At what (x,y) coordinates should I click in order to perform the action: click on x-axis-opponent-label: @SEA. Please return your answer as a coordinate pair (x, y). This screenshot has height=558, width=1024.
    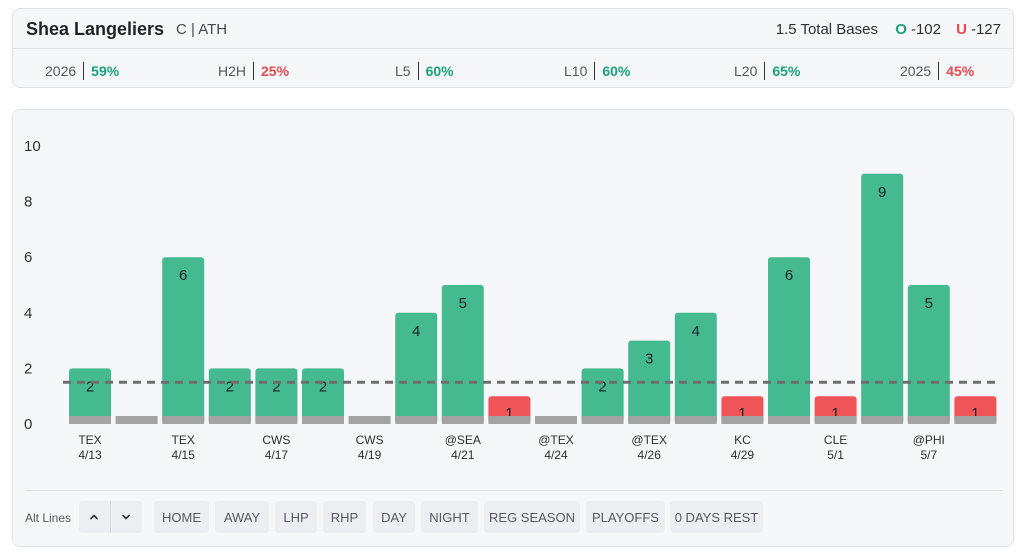
    Looking at the image, I should click on (463, 440).